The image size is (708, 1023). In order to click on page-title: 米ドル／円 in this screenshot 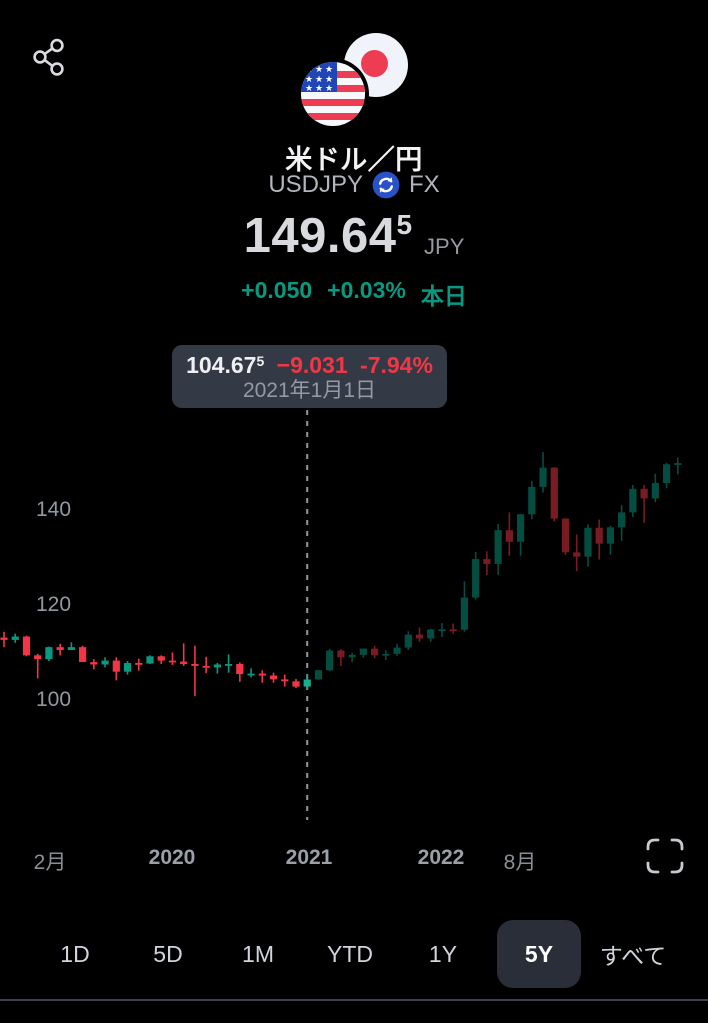, I will do `click(354, 160)`.